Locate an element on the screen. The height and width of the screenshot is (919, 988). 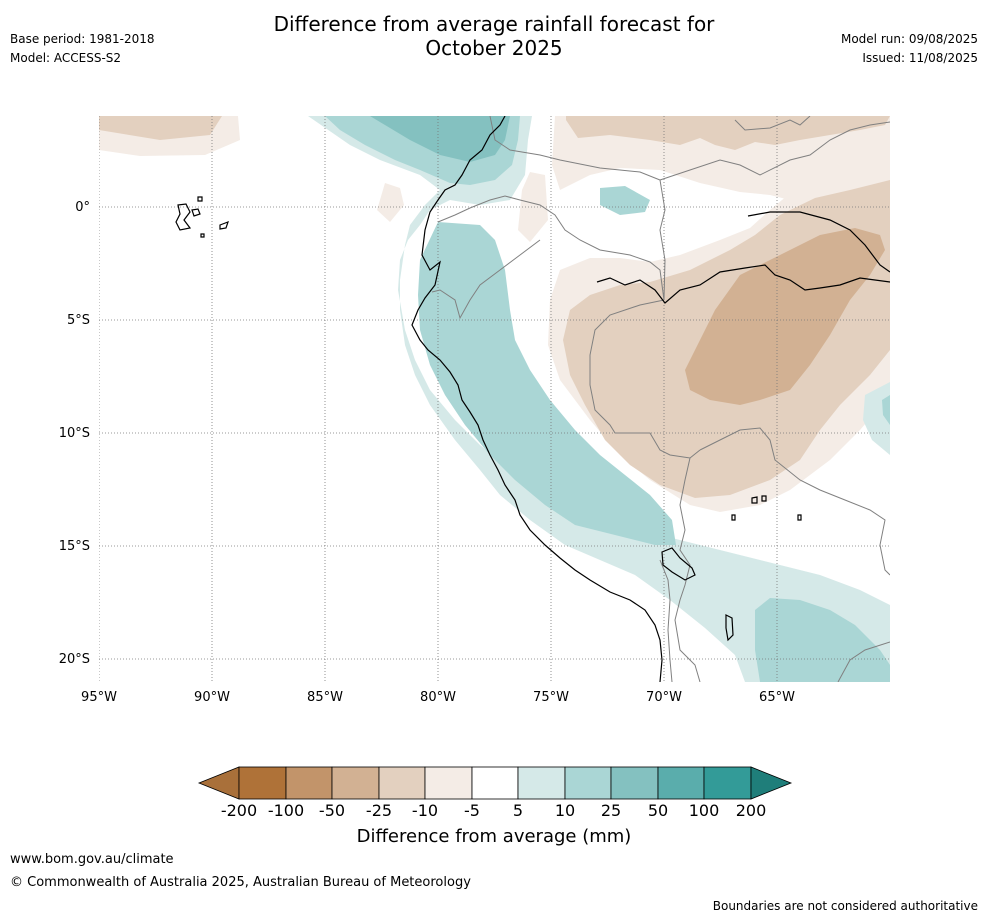
lon-label-85w: 85°W is located at coordinates (325, 697).